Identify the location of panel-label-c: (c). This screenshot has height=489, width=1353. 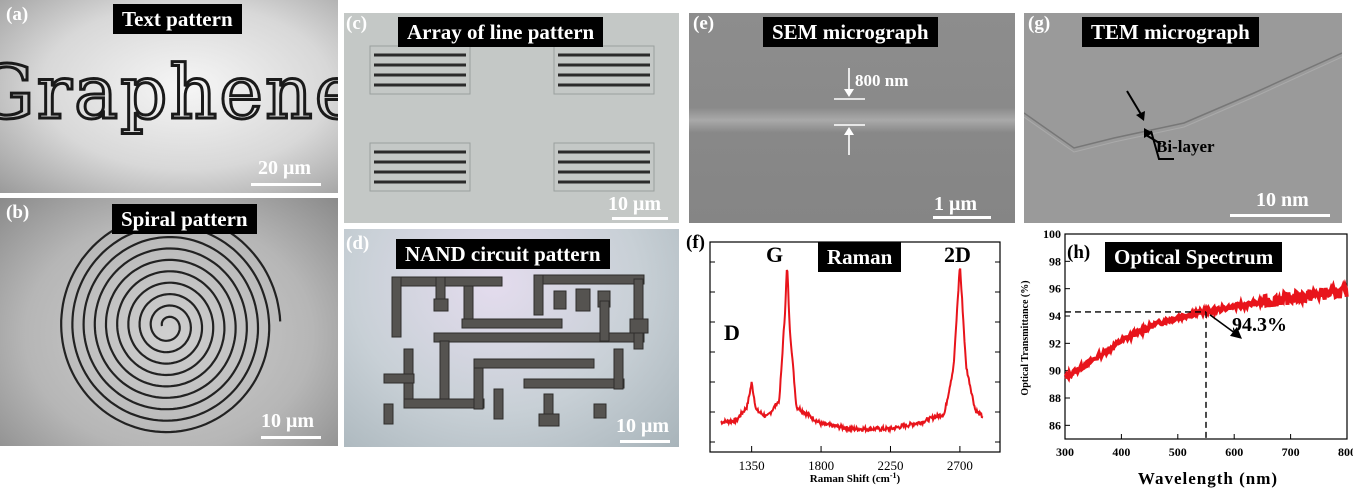
(357, 23).